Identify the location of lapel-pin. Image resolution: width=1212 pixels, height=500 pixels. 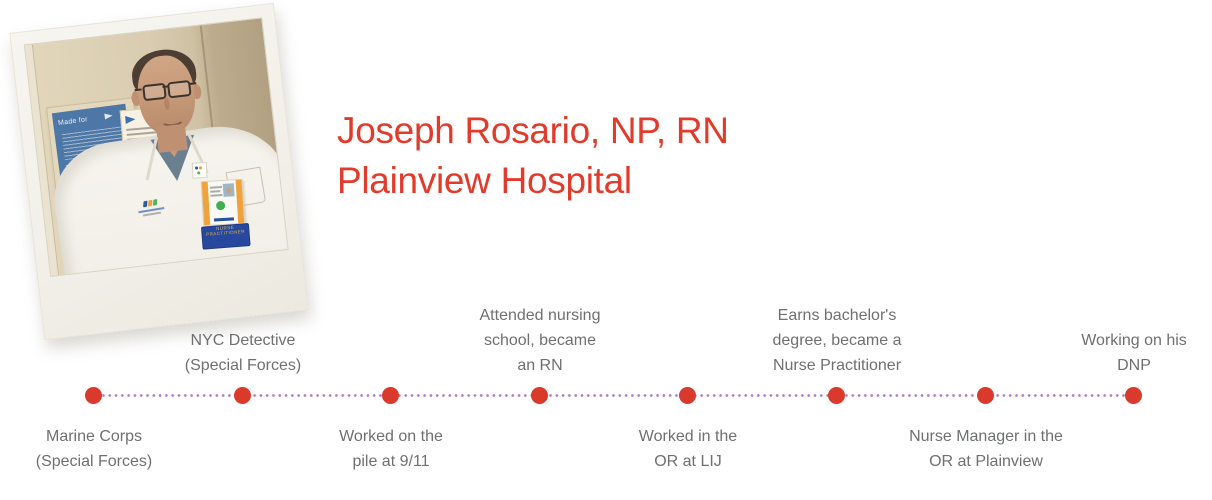
(199, 170).